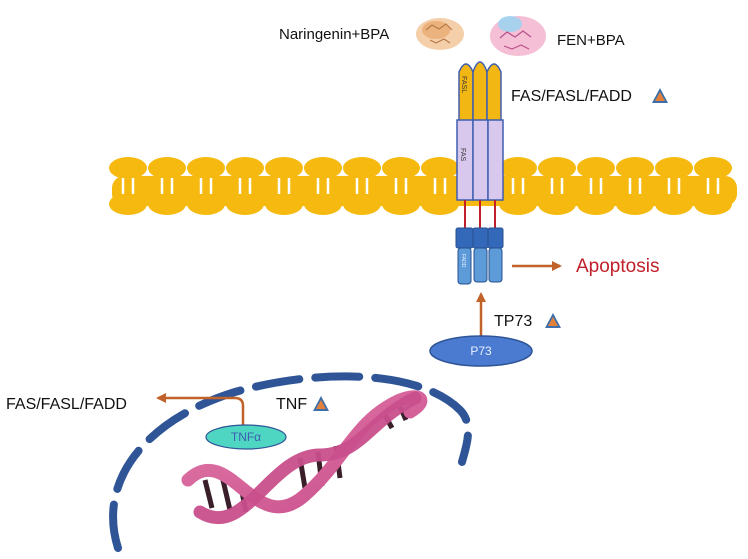  I want to click on naringenin-bpa-label: Naringenin+BPA, so click(334, 34).